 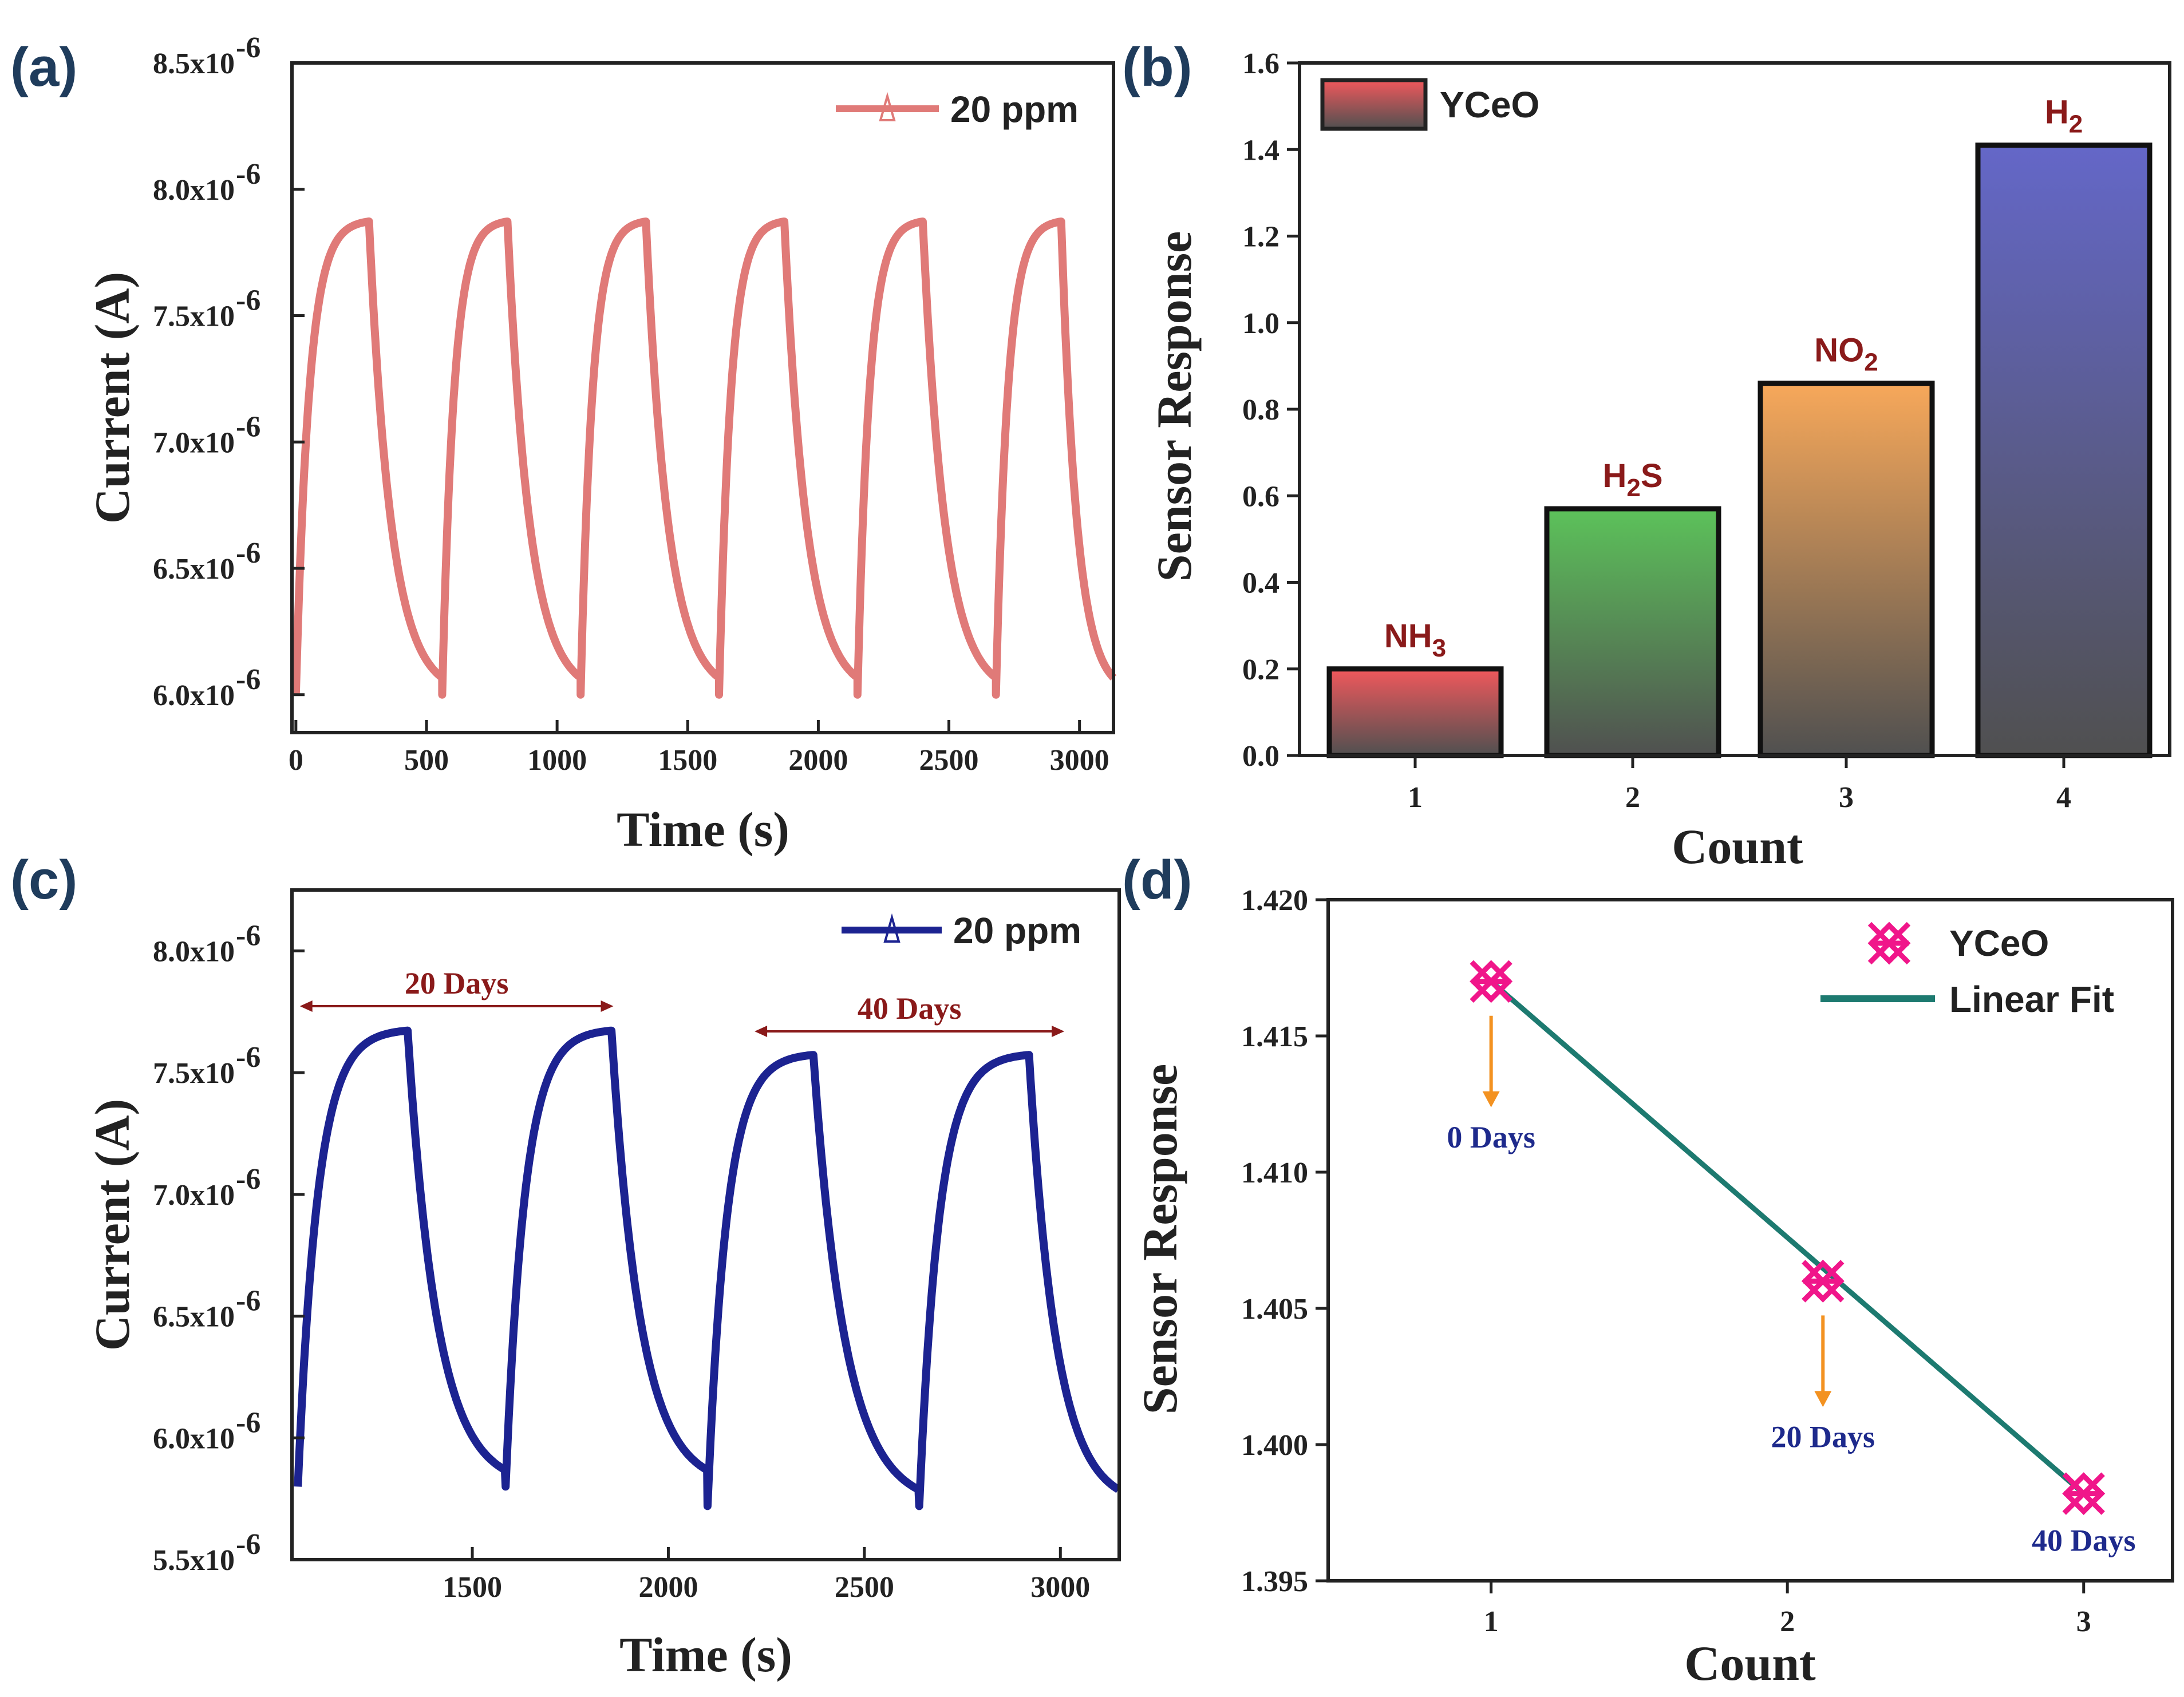 I want to click on panel-a-x-tick-label: 500, so click(x=426, y=760).